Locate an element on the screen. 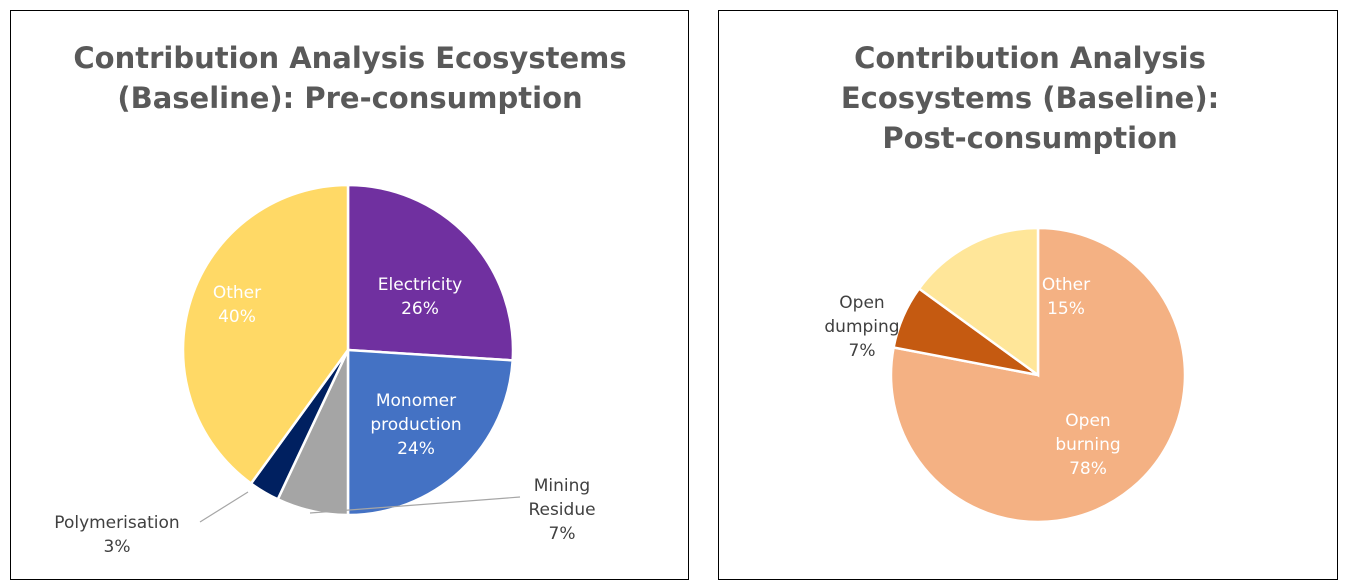  data-label: Other 15% is located at coordinates (1066, 297).